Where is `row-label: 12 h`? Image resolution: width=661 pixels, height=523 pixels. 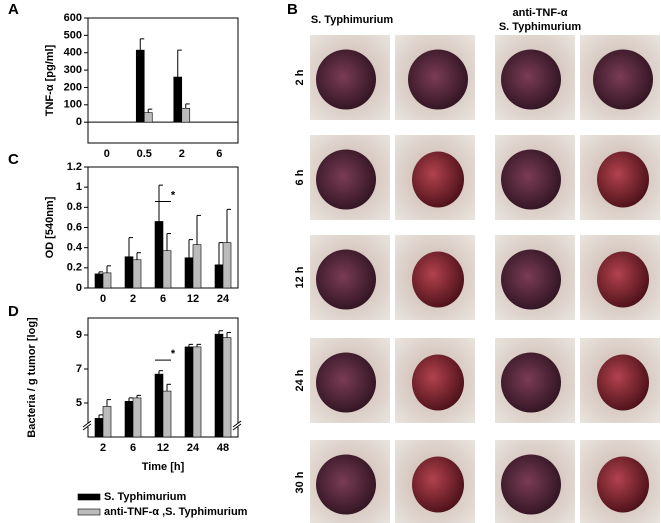
row-label: 12 h is located at coordinates (300, 277).